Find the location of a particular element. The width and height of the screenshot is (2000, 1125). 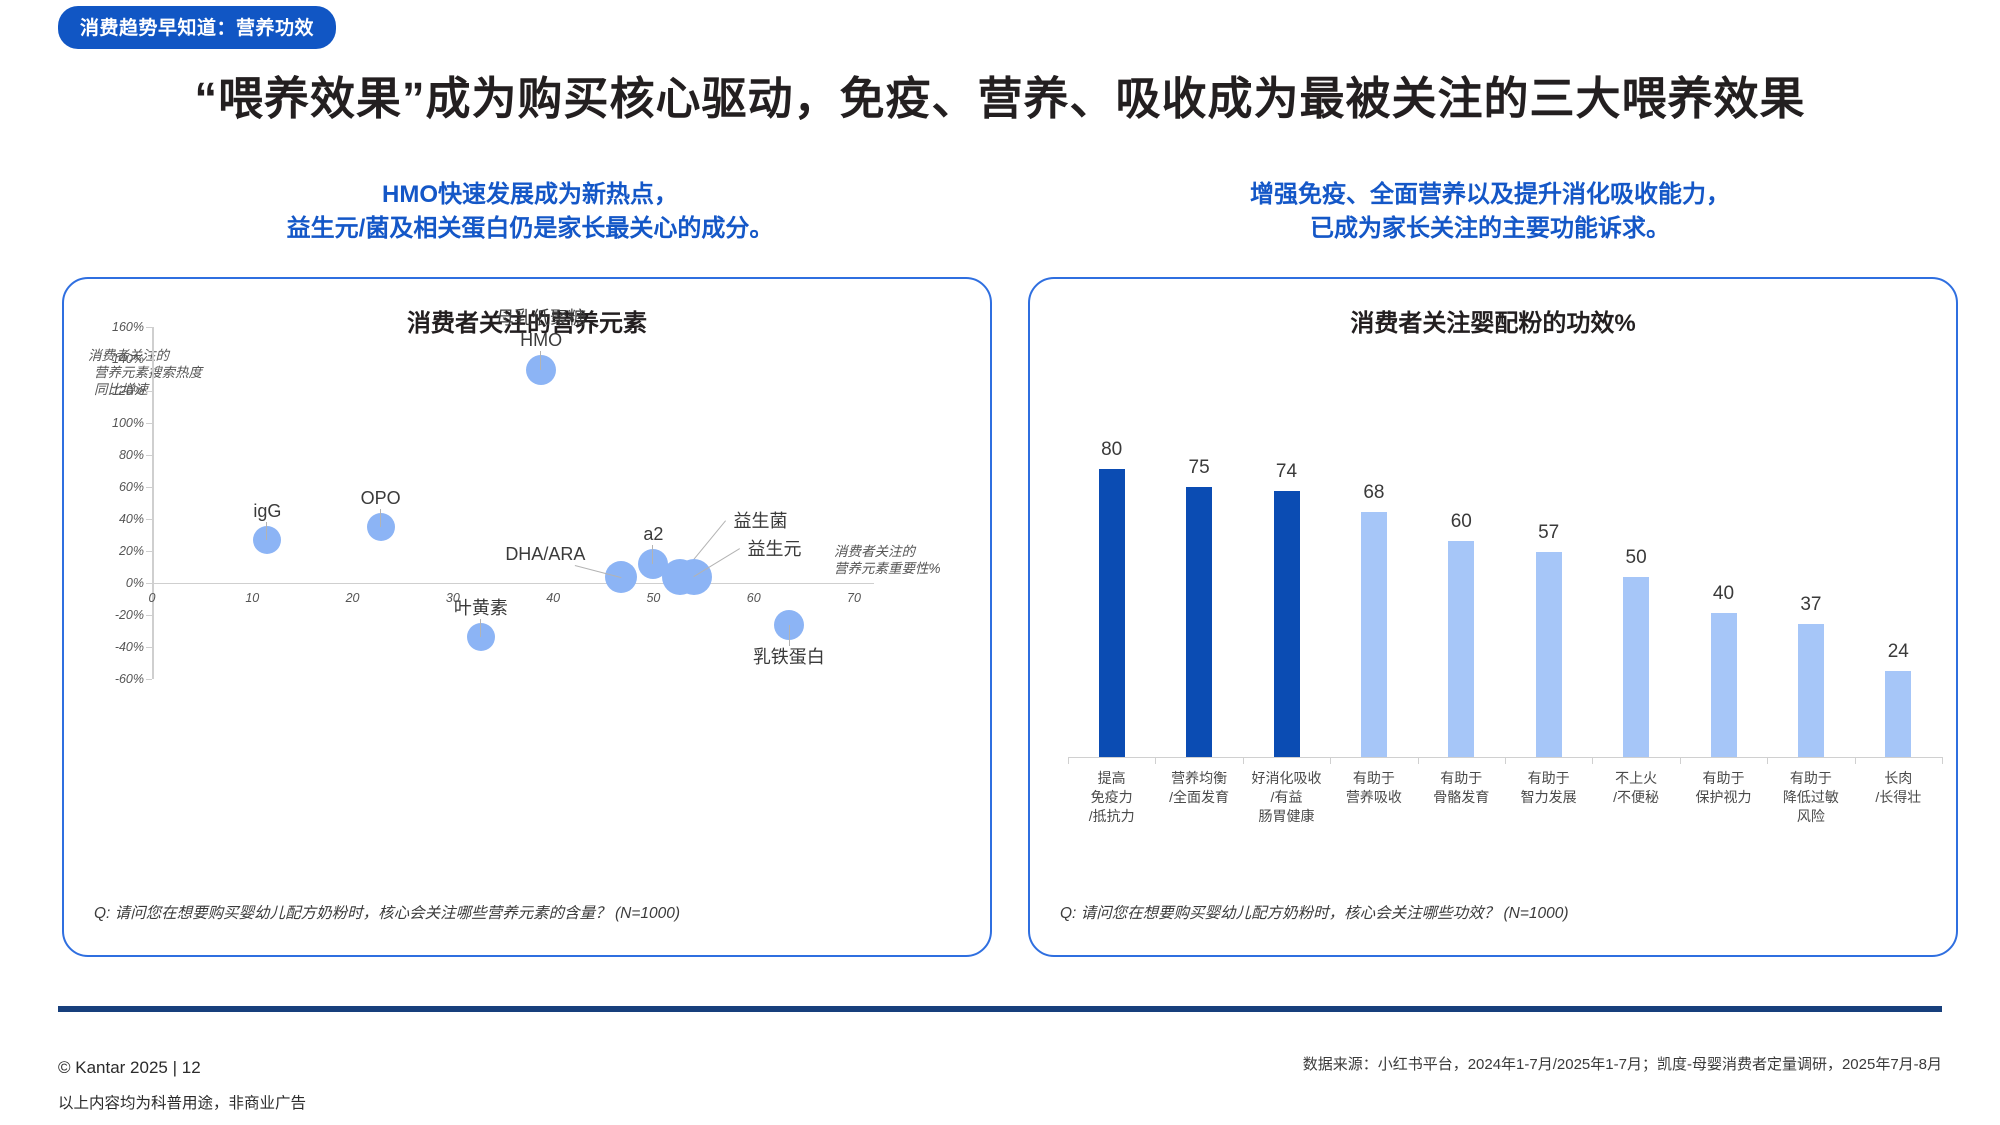

right-subtitle-line2: 已成为家长关注的主要功能诉求。 is located at coordinates (1490, 228).